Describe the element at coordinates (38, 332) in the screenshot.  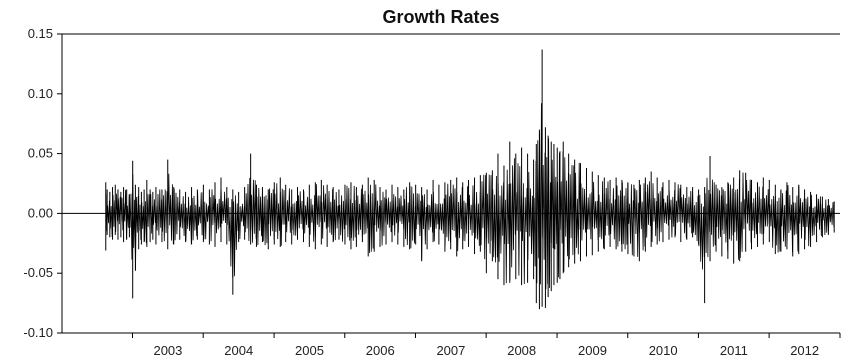
I see `y-tick-label: -0.10` at that location.